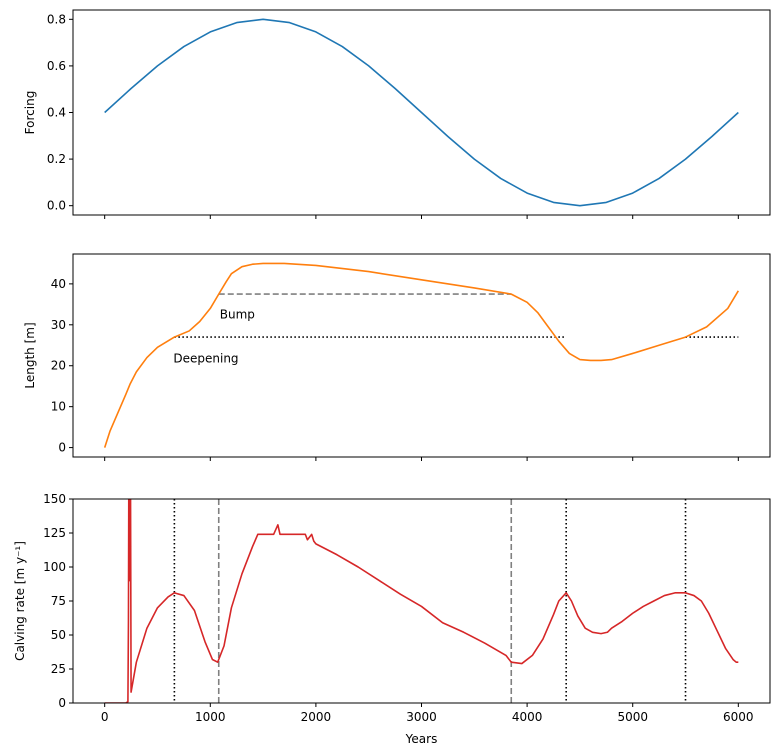 This screenshot has height=756, width=780. I want to click on bump-annotation: Bump, so click(237, 315).